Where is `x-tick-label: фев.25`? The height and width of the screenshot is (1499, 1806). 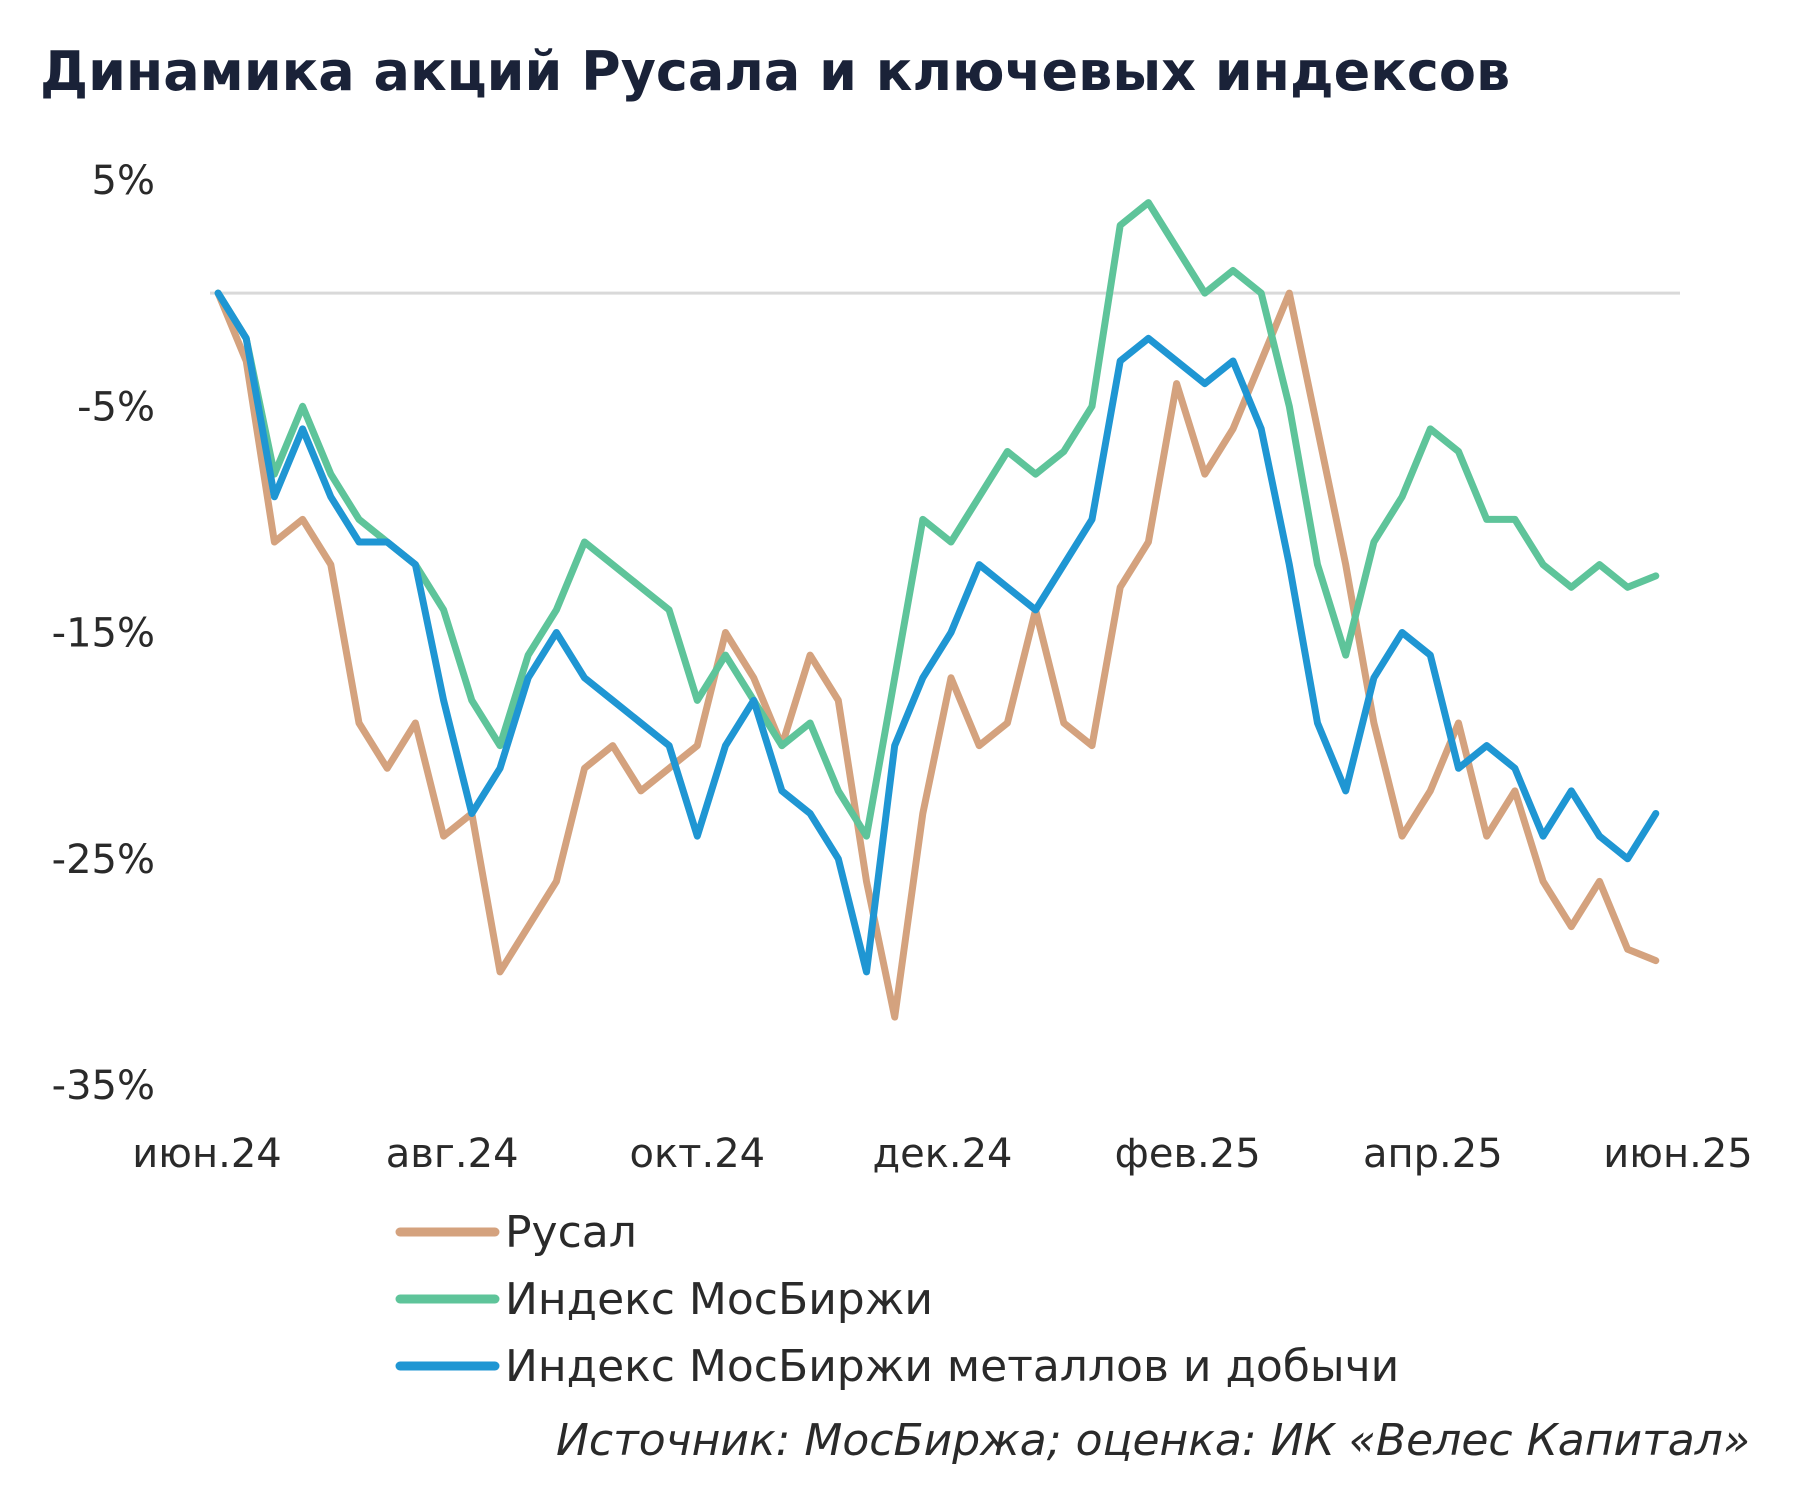 x-tick-label: фев.25 is located at coordinates (1188, 1154).